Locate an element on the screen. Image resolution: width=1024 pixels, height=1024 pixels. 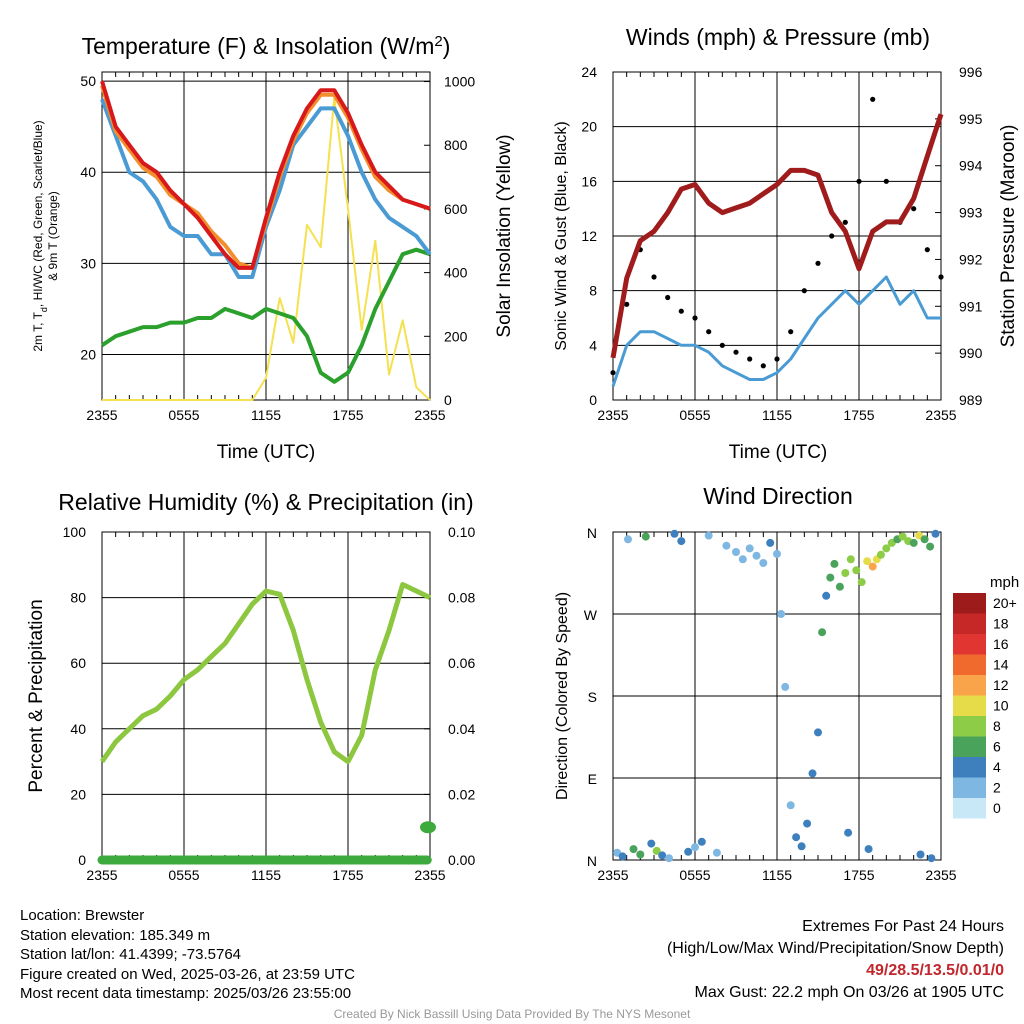
wind-right-ticks: 996 995 994 993 992 991 990 989 is located at coordinates (959, 236).